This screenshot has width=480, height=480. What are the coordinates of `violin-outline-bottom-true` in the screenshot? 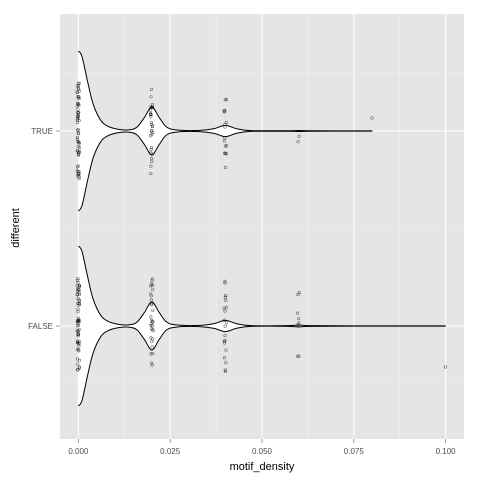 It's located at (225, 171).